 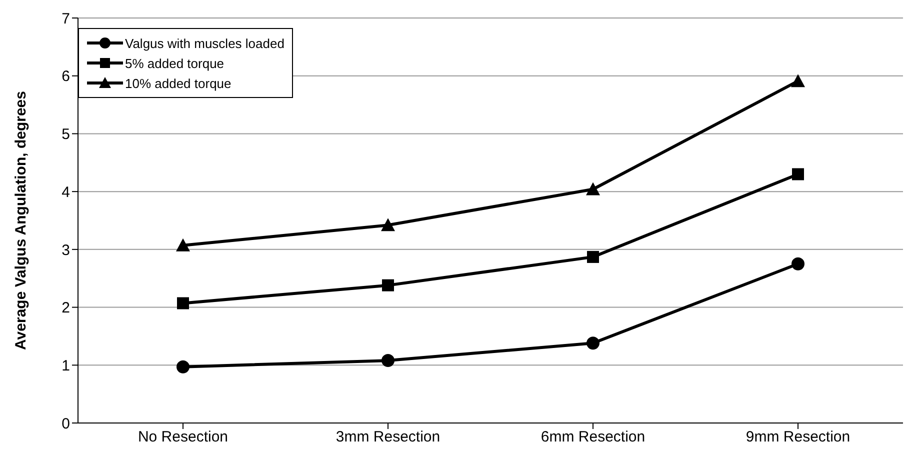 What do you see at coordinates (66, 192) in the screenshot?
I see `y-tick-label: 4` at bounding box center [66, 192].